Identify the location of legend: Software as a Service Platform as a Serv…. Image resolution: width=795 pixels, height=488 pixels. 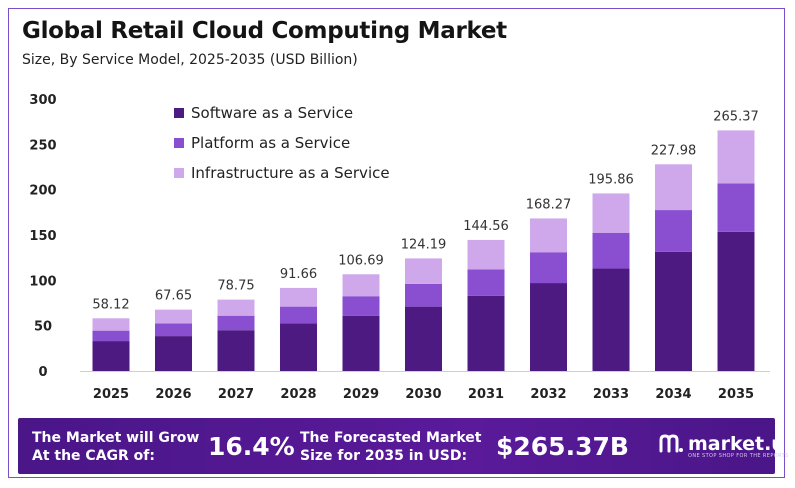
(282, 143).